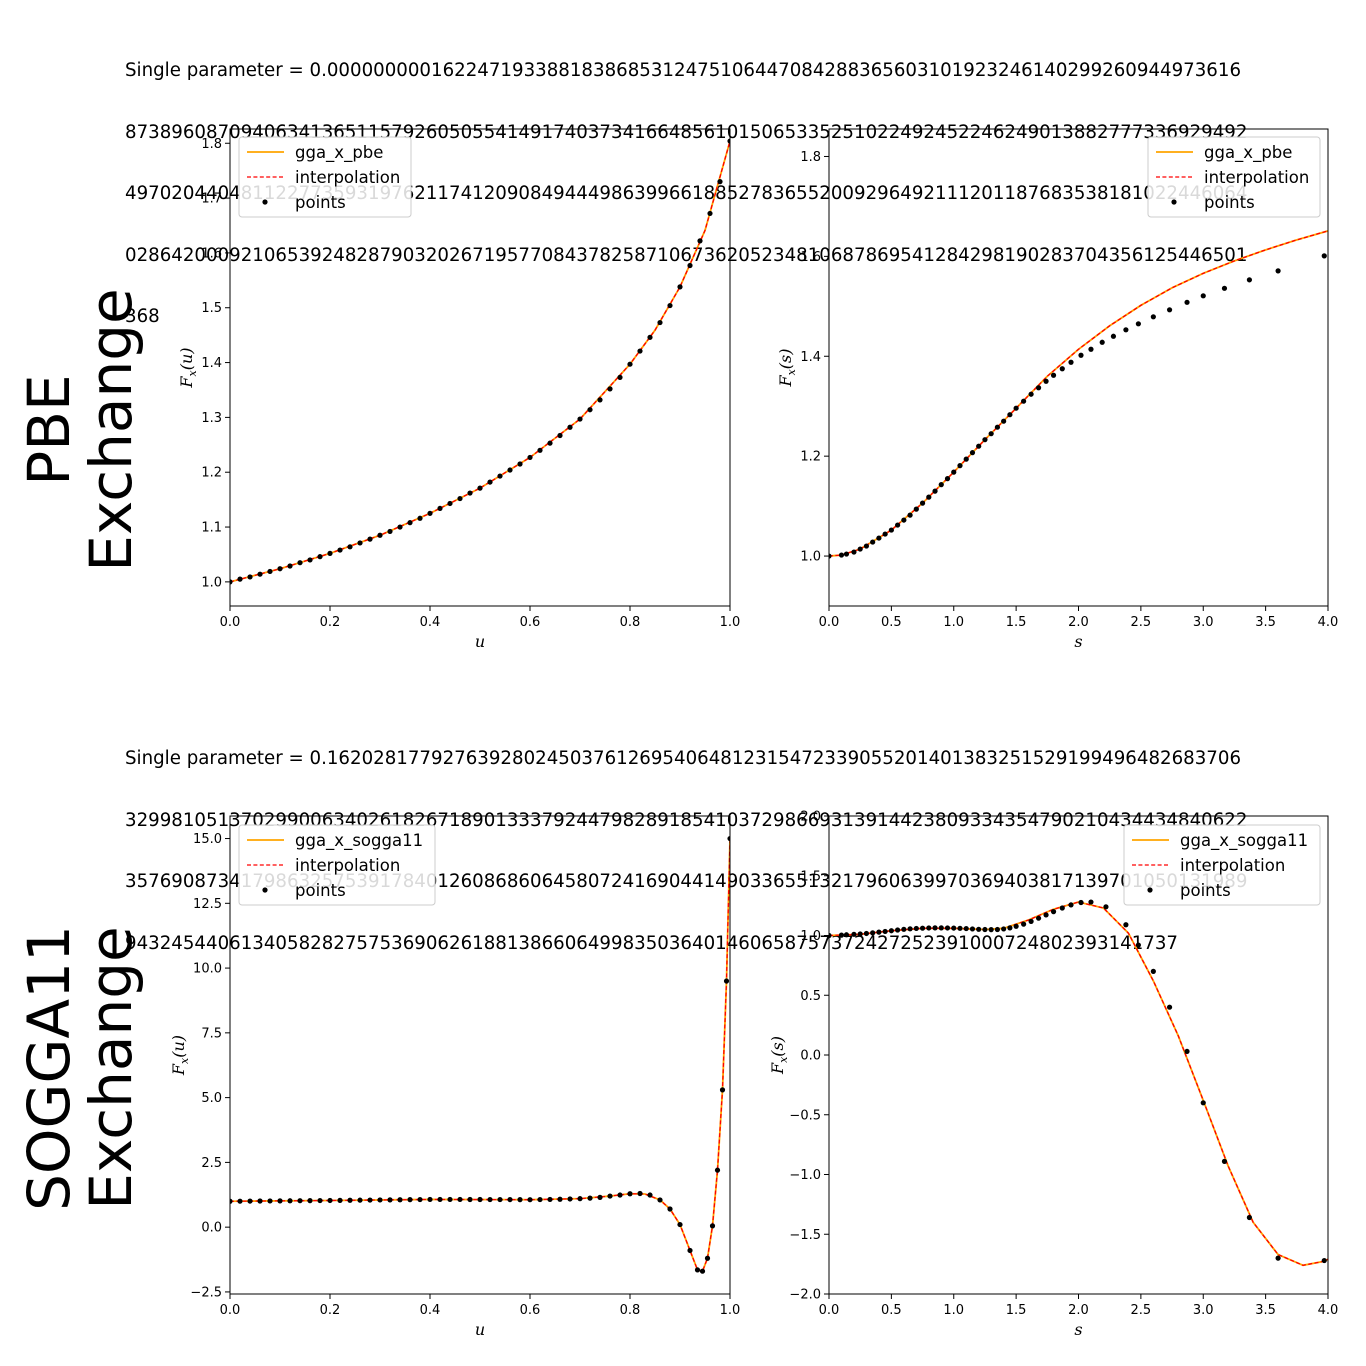 The height and width of the screenshot is (1366, 1366). Describe the element at coordinates (339, 153) in the screenshot. I see `legend-entry-label: gga_x_pbe` at that location.